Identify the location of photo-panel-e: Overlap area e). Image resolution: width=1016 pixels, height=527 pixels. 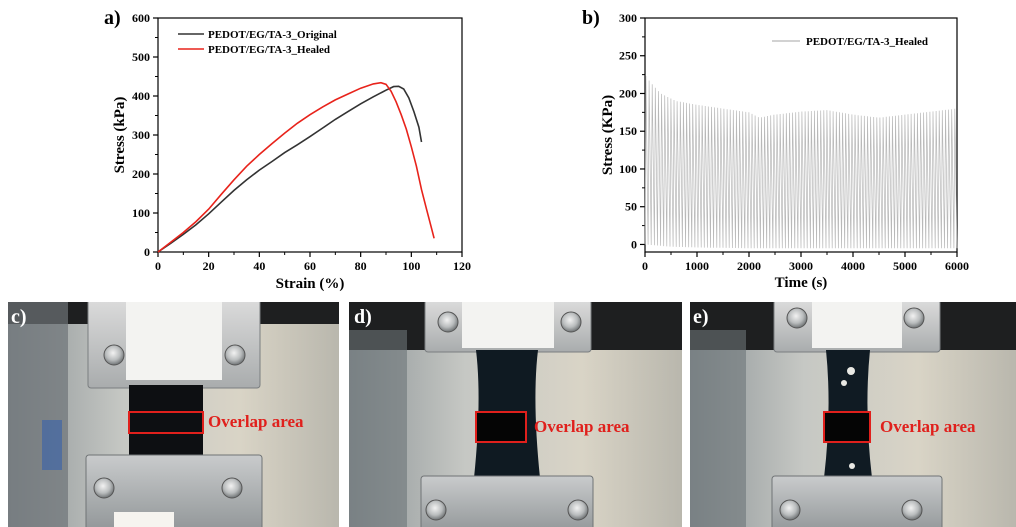
(853, 414).